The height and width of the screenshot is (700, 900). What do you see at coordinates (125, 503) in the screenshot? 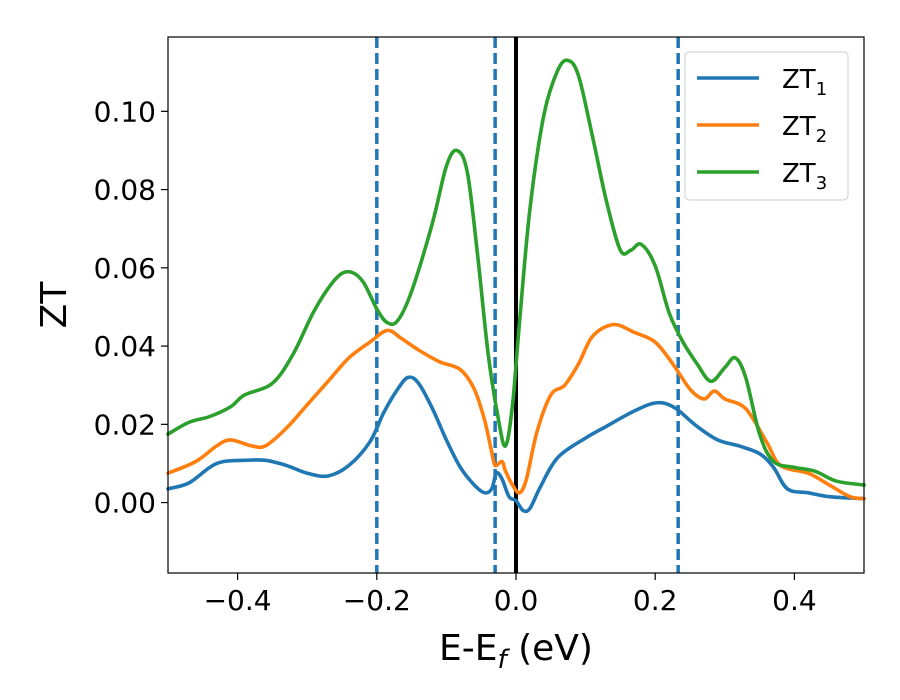
I see `y-tick-label: 0.00` at bounding box center [125, 503].